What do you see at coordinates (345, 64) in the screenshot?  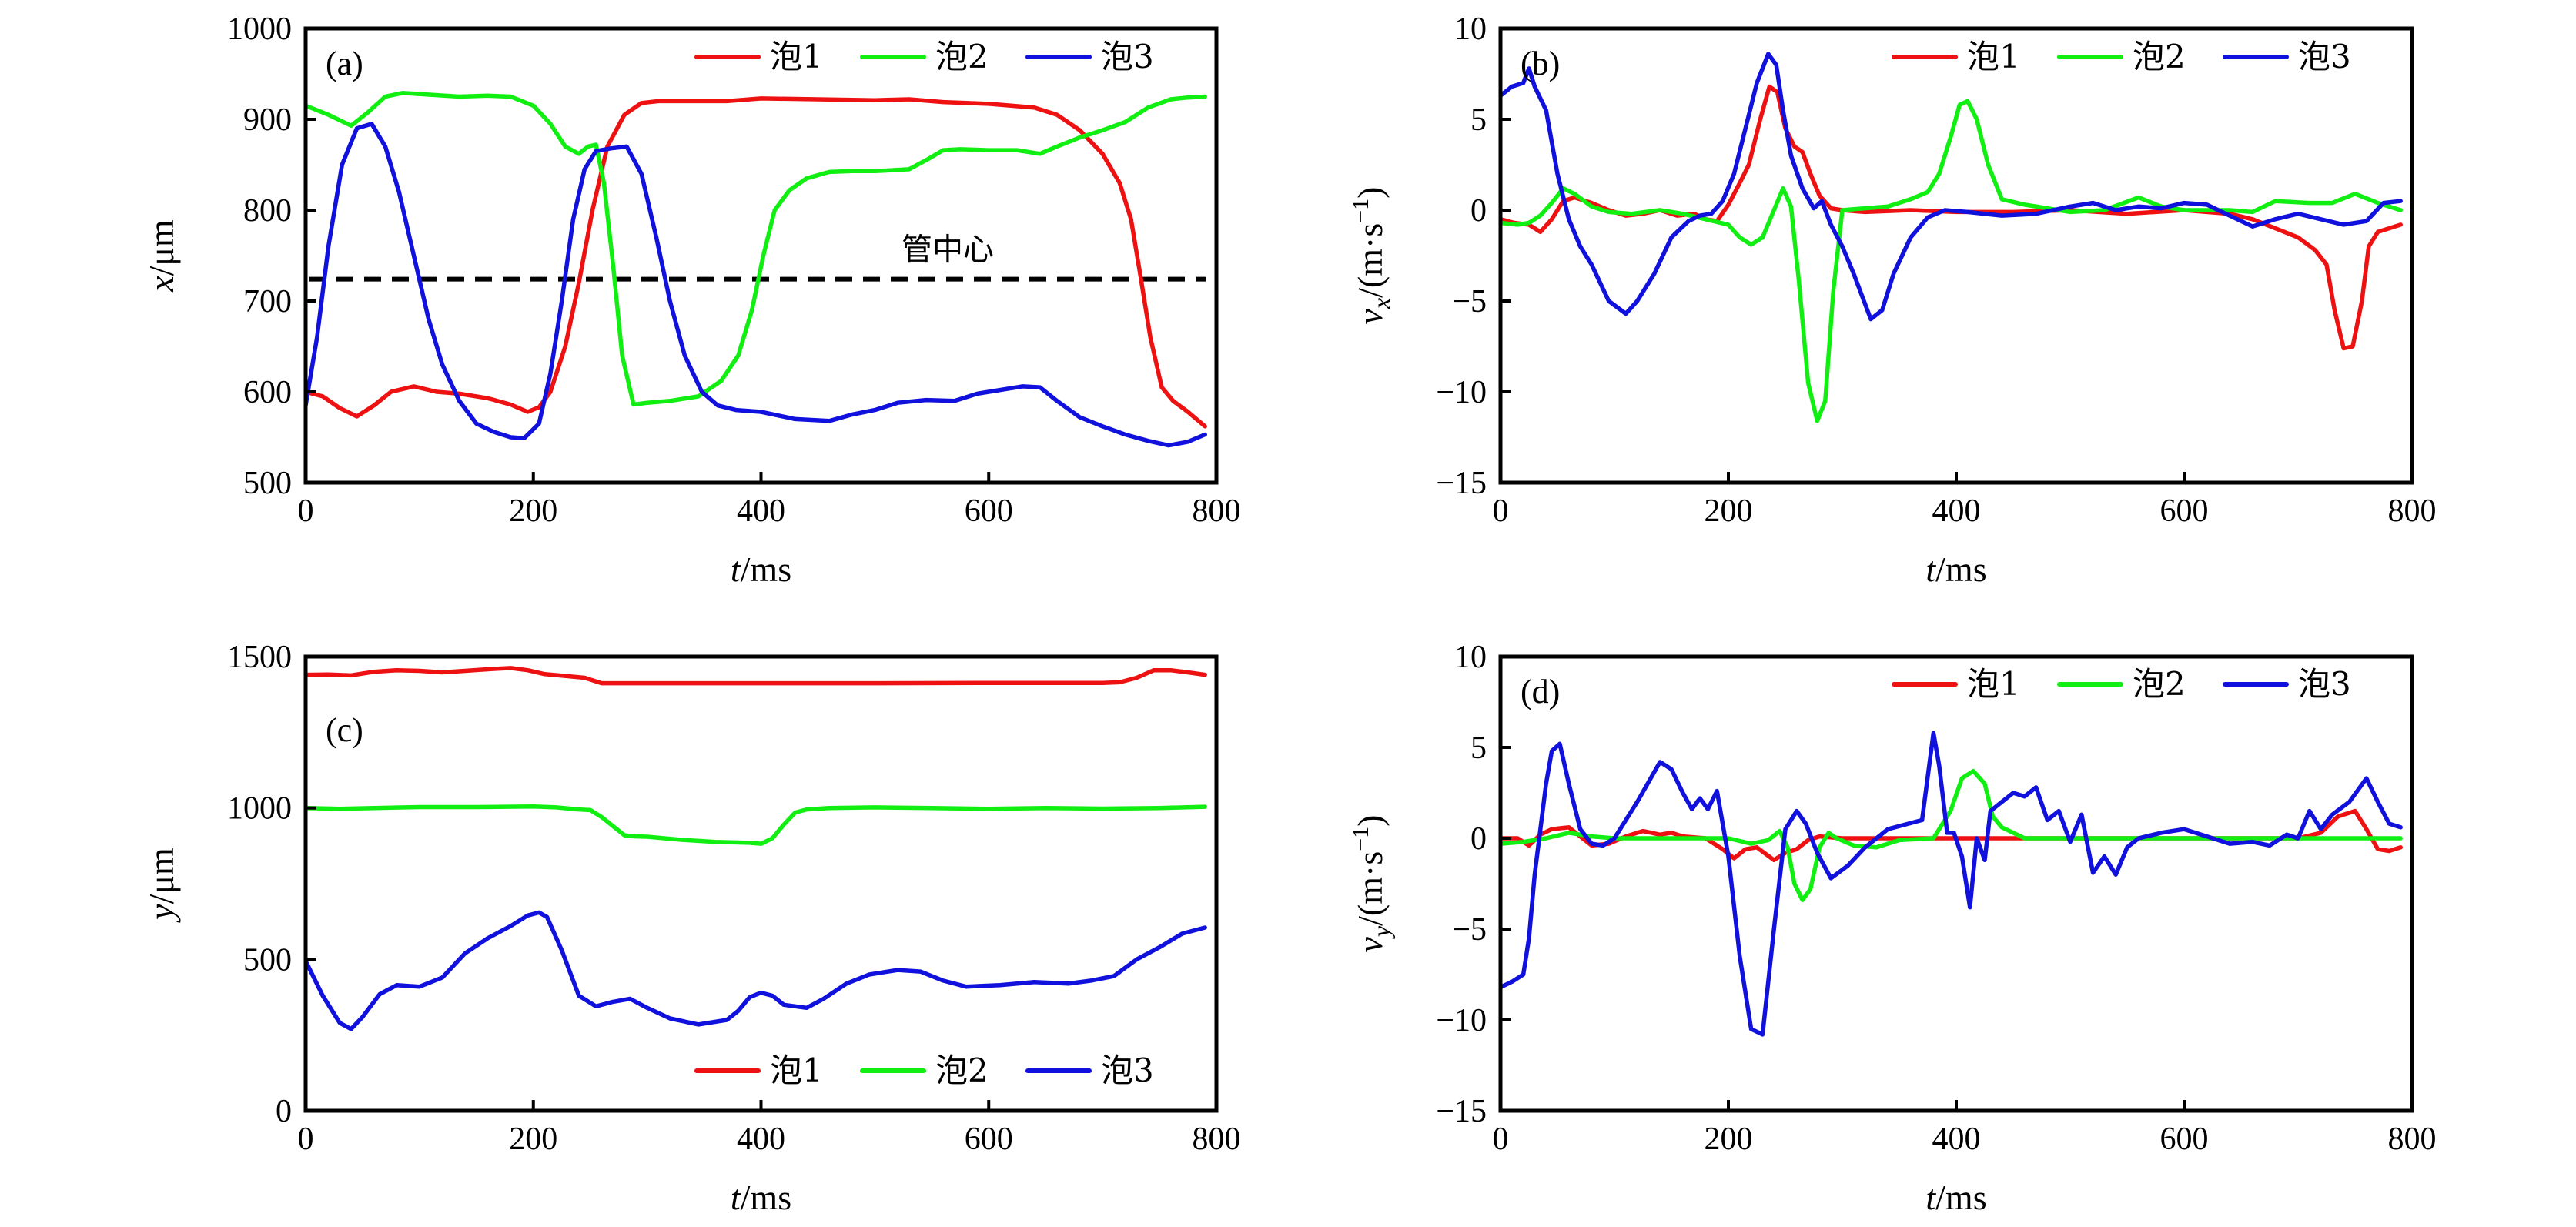 I see `panel-label: (a)` at bounding box center [345, 64].